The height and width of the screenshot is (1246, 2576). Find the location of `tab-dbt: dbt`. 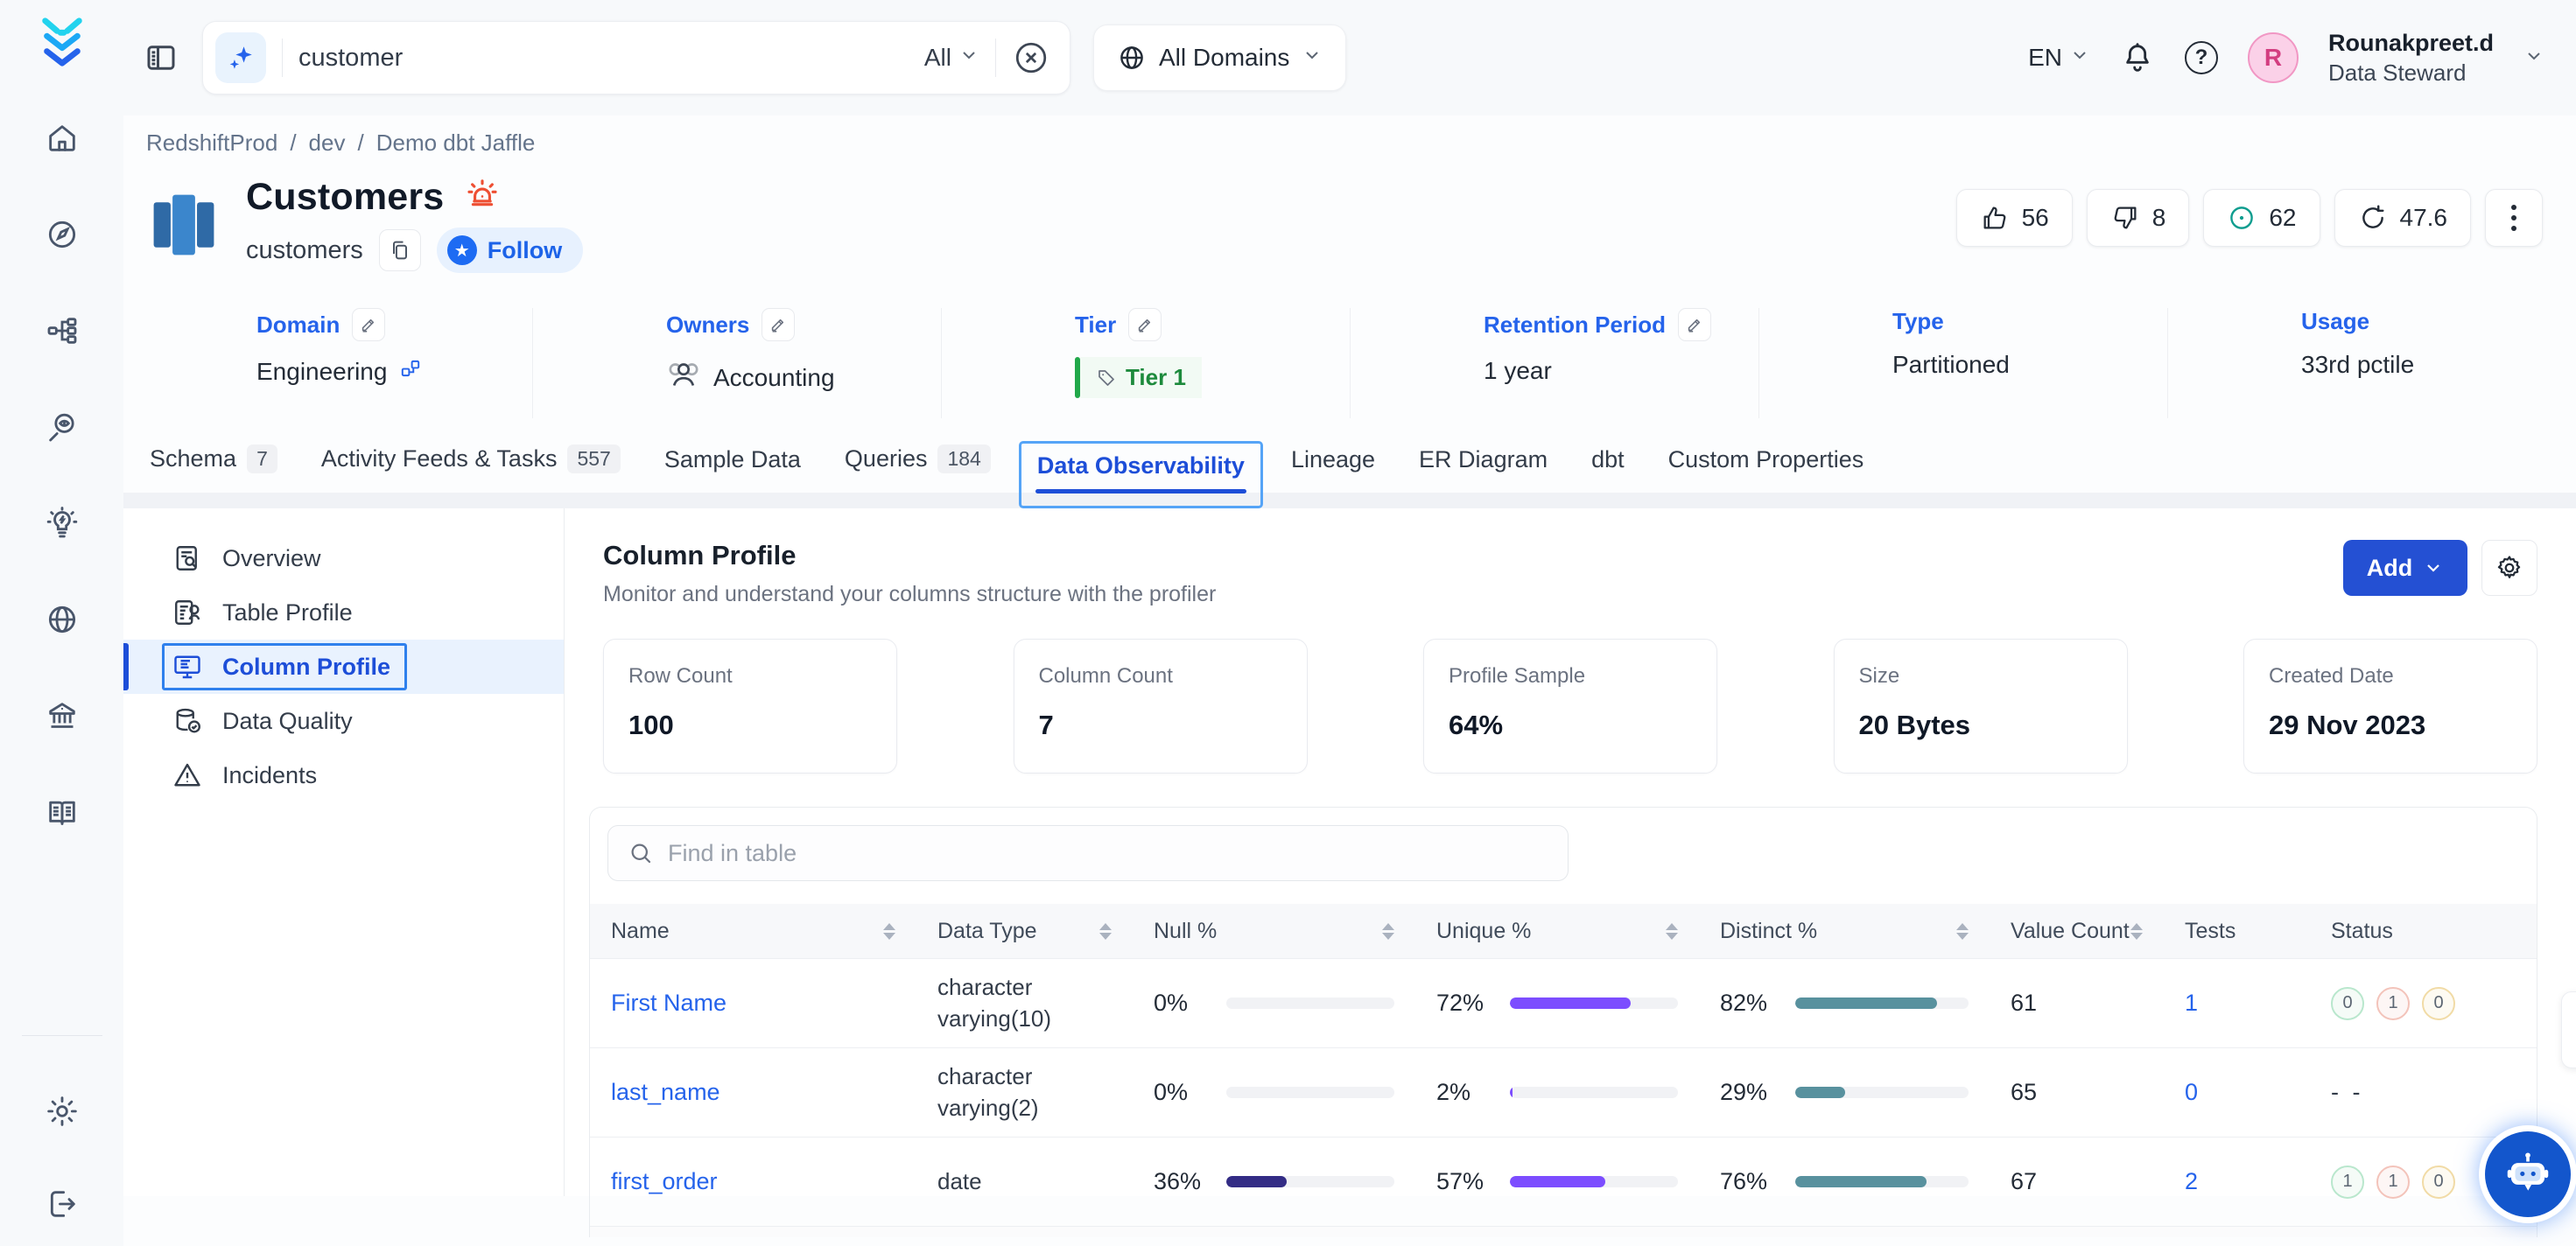

tab-dbt: dbt is located at coordinates (1608, 469).